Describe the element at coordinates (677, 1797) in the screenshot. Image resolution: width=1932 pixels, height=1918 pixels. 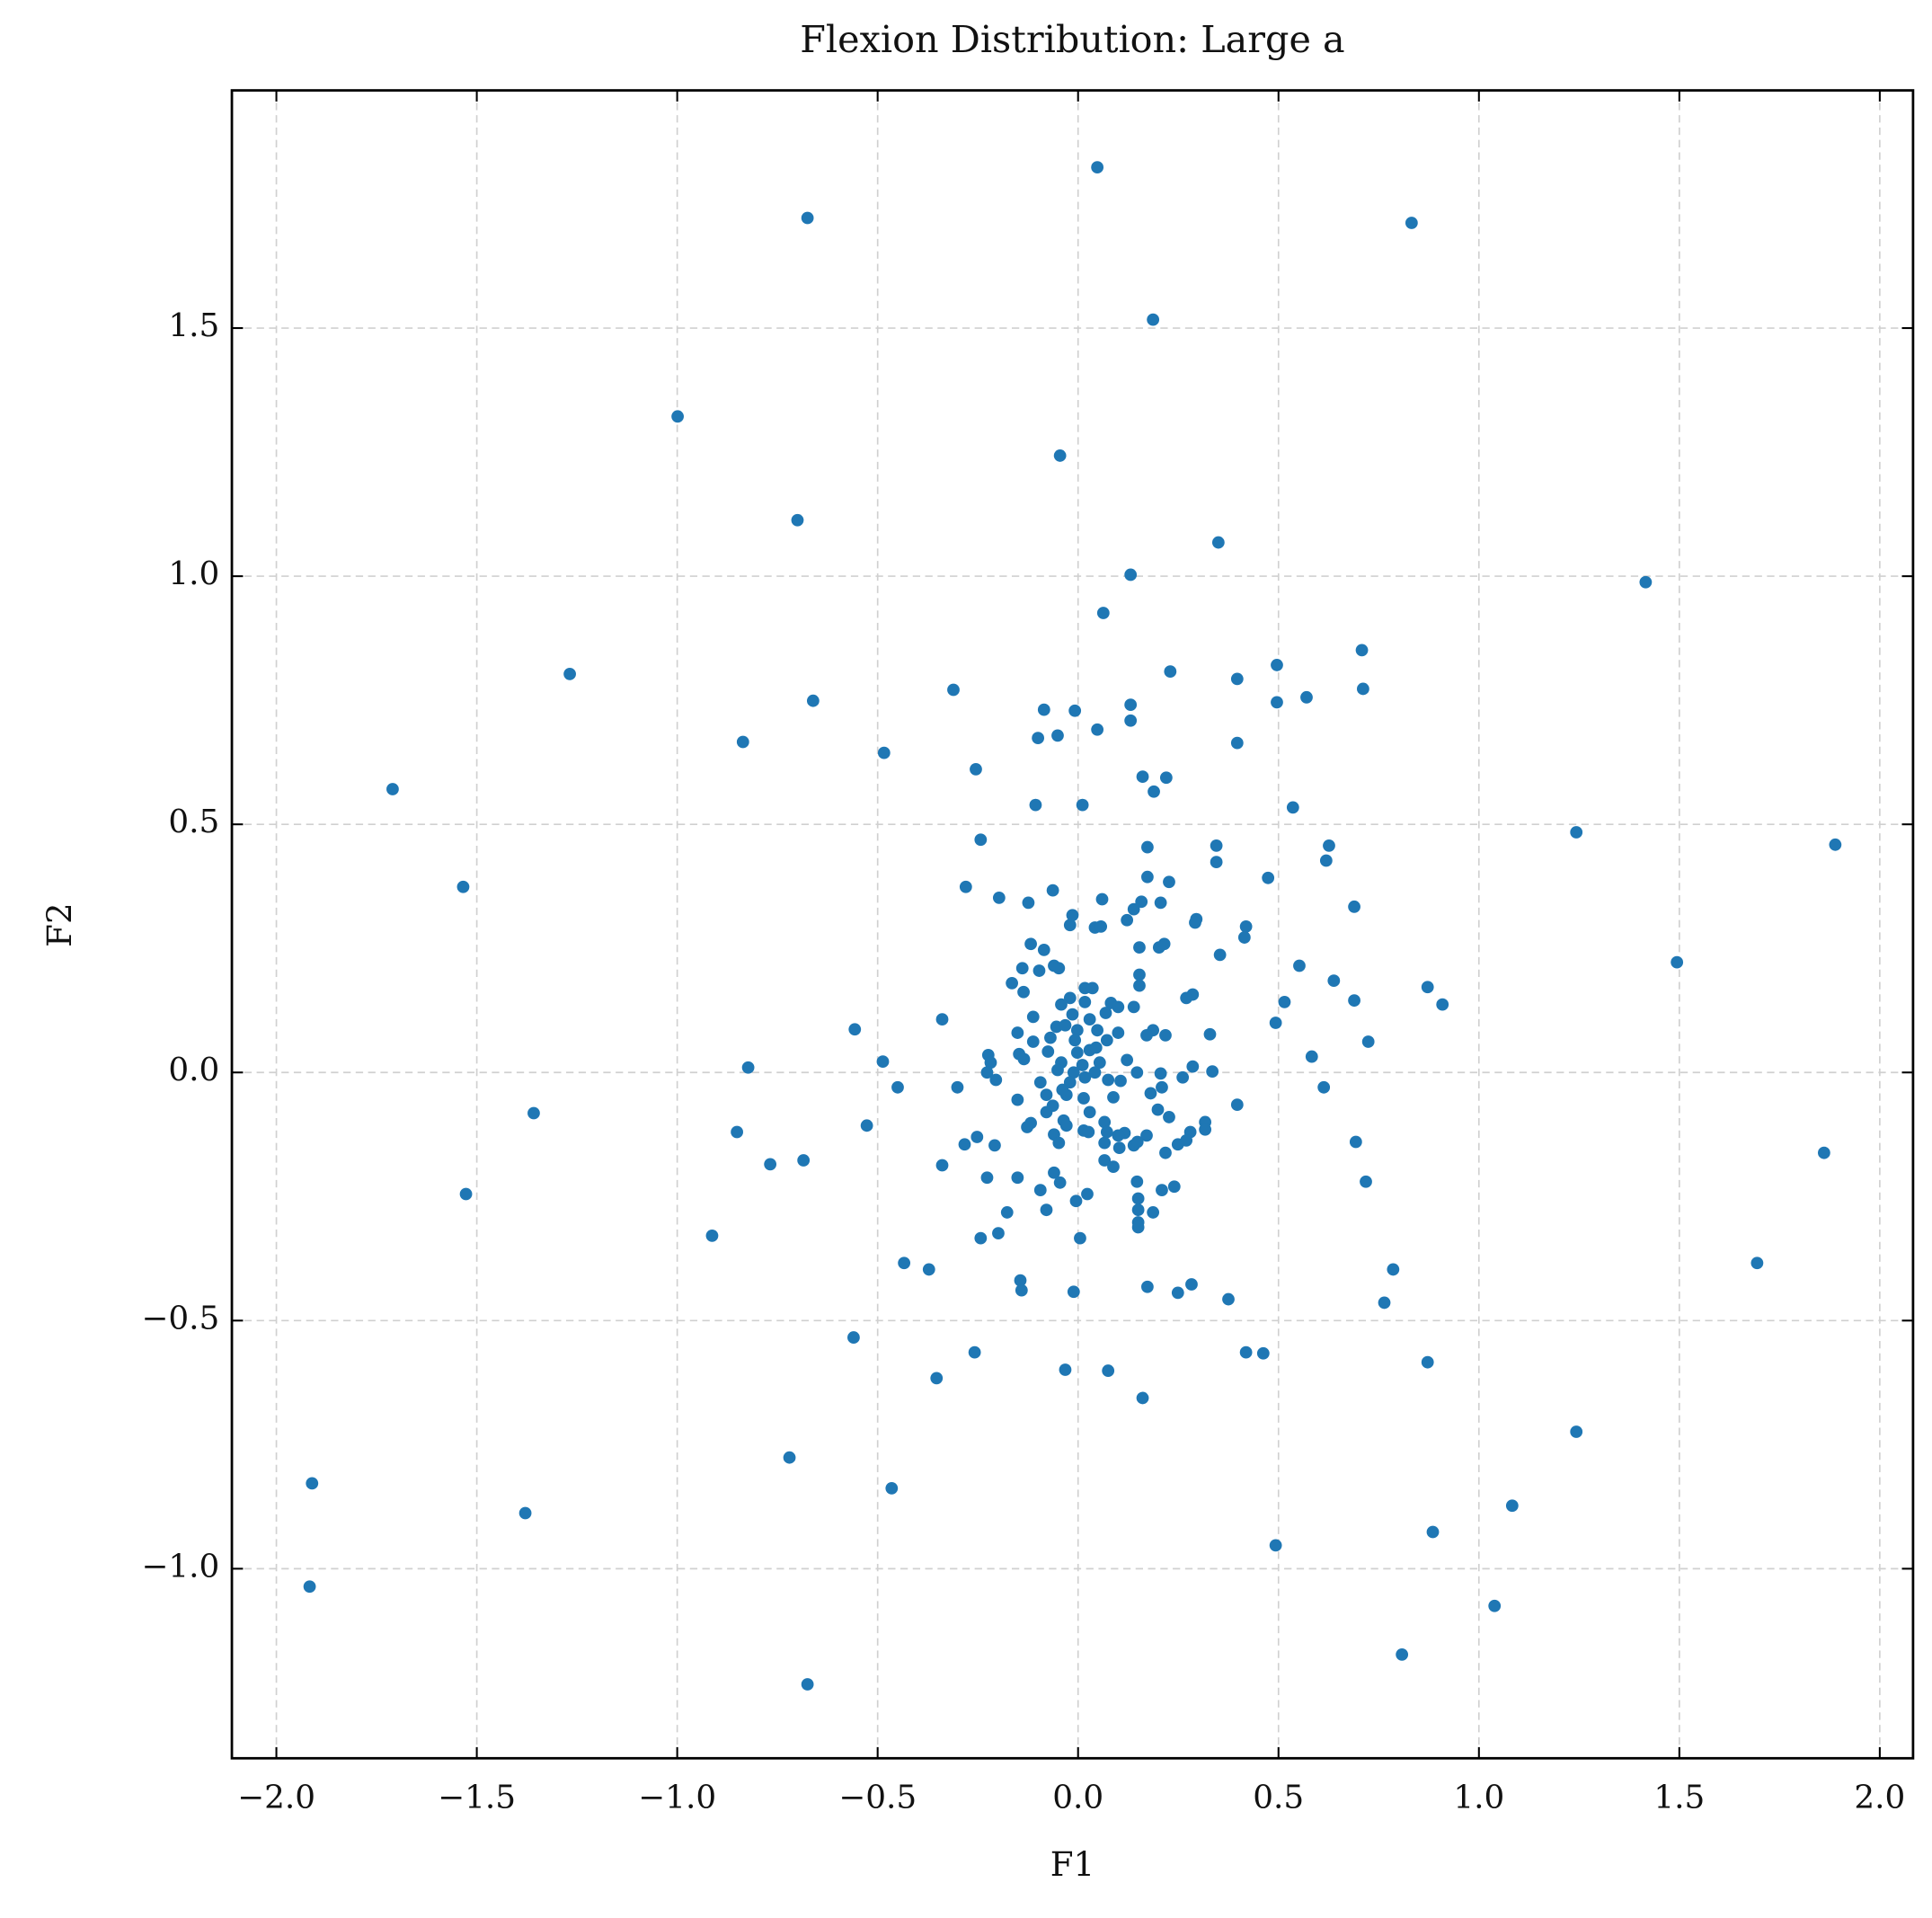
I see `x-tick-label: −1.0` at that location.